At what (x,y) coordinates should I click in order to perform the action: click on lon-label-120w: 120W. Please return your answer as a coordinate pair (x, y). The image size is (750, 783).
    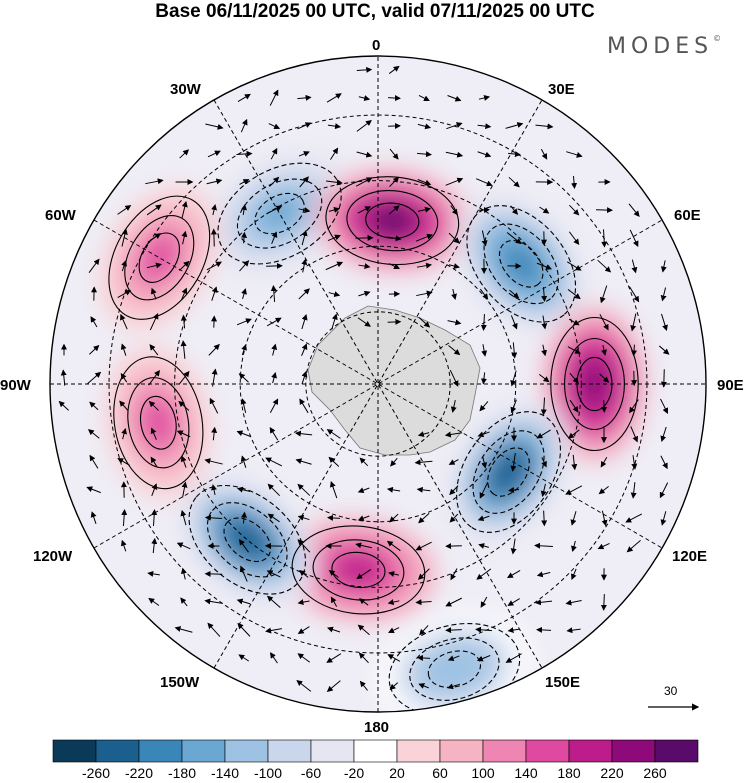
    Looking at the image, I should click on (53, 556).